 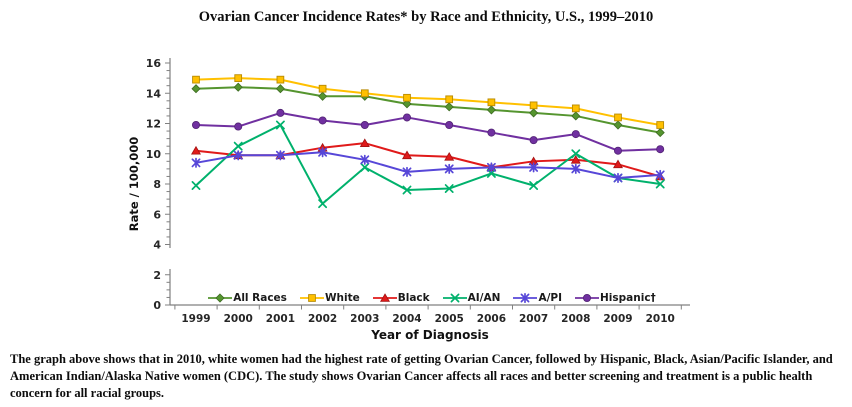 What do you see at coordinates (432, 298) in the screenshot?
I see `chart-legend: All Races White Black AI/AN A/PI Hispanic†` at bounding box center [432, 298].